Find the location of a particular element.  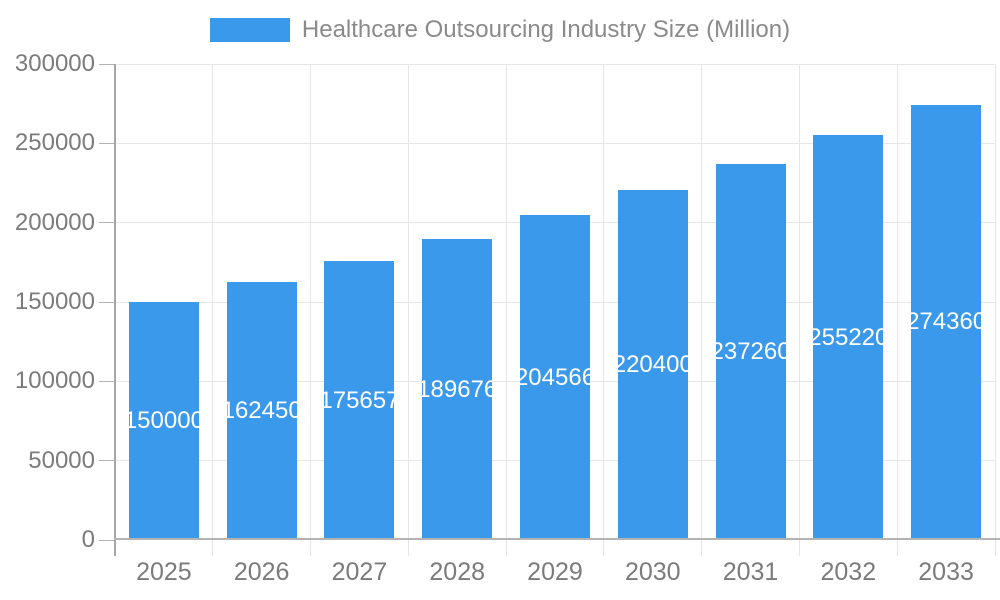

x-axis-label: 2029 is located at coordinates (555, 572).